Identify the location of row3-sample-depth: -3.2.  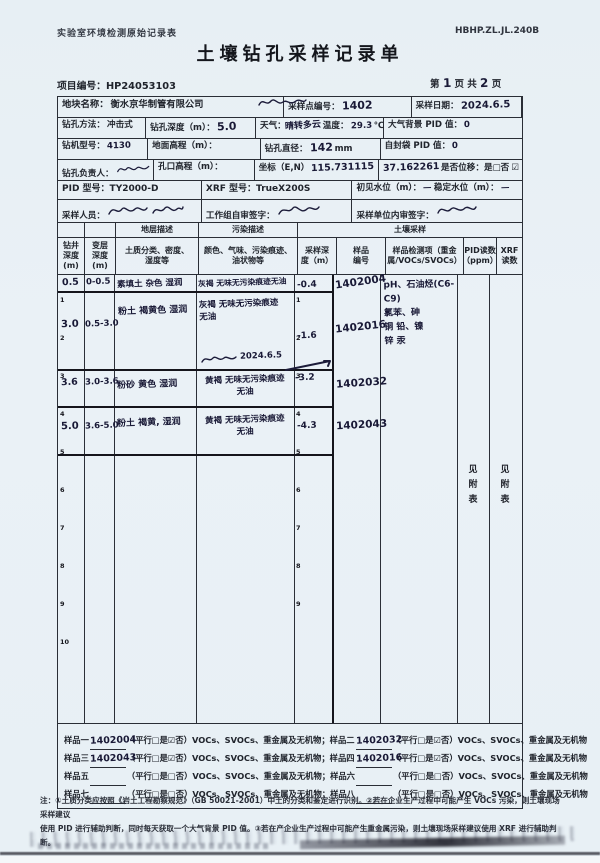
(304, 378).